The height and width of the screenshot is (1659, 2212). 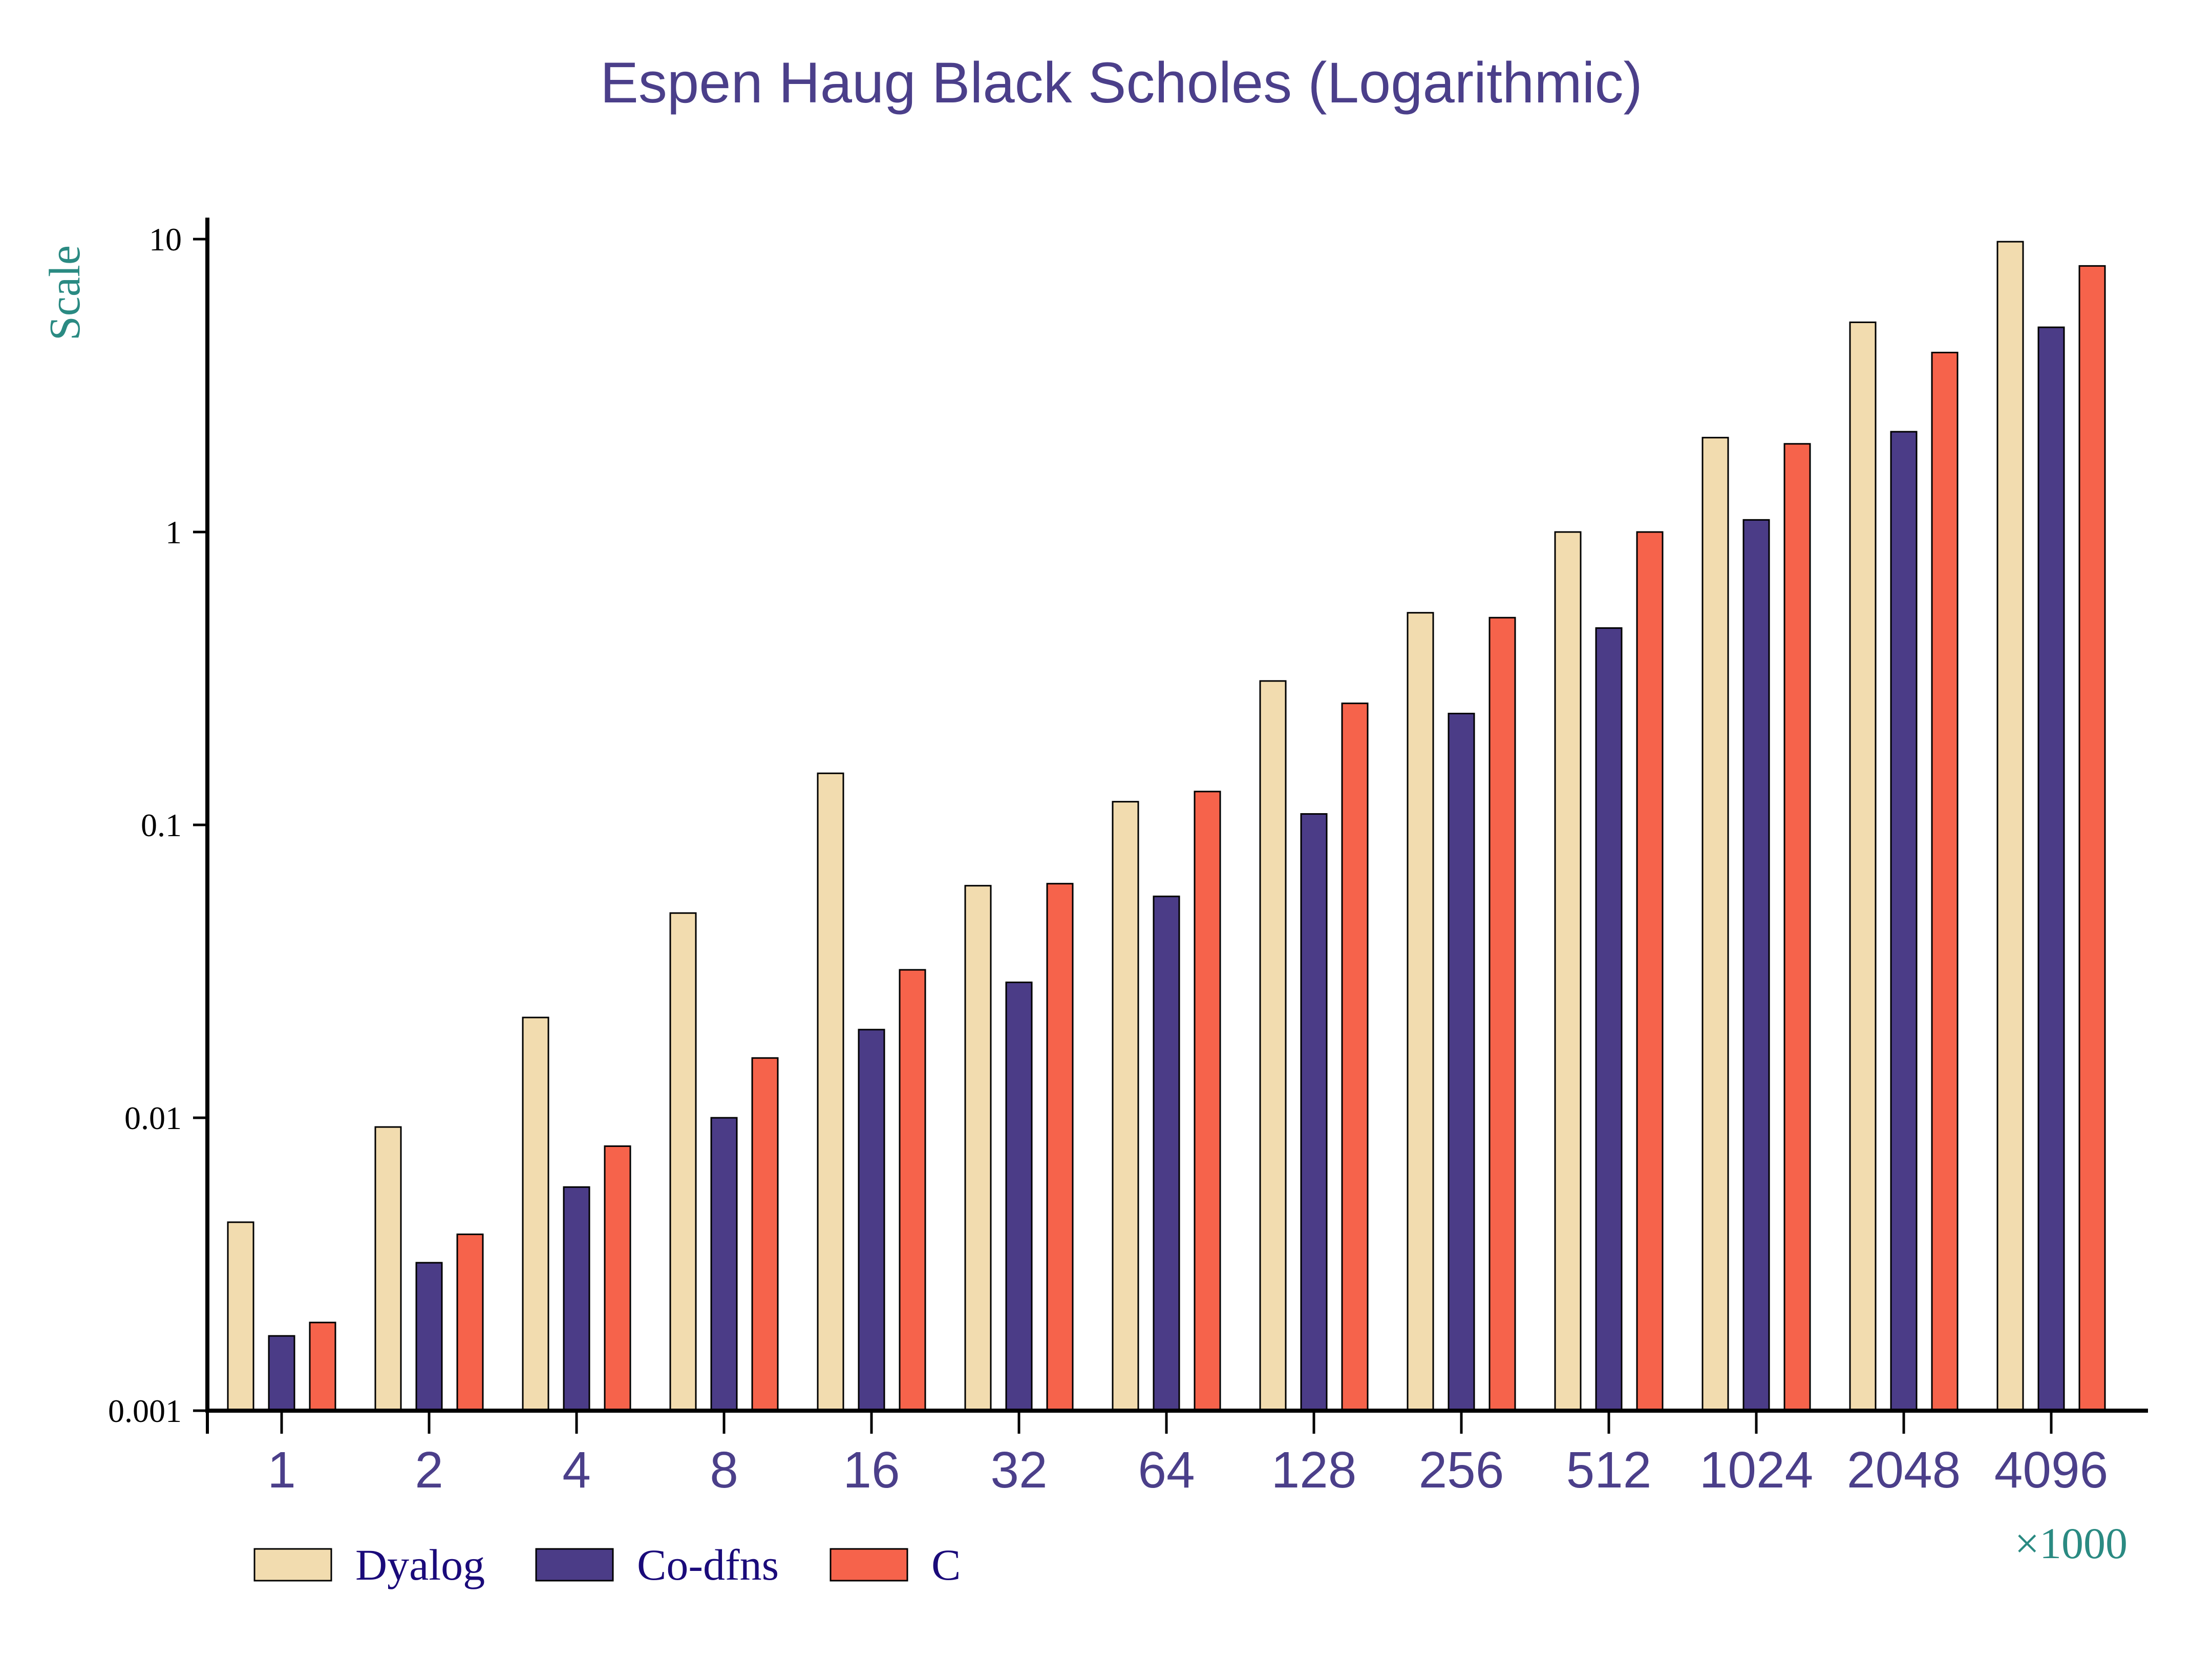 I want to click on x-tick-label: 16, so click(x=871, y=1470).